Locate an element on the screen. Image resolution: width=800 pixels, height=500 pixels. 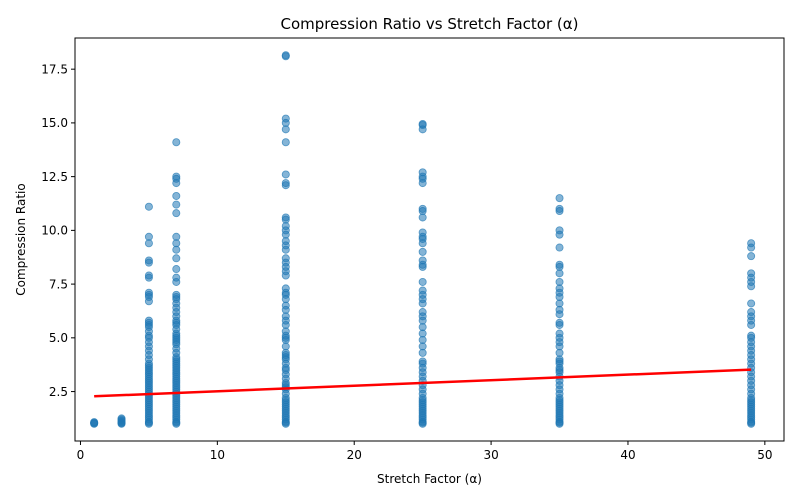
y-axis-ticks: 2.5 5.0 7.5 10.0 12.5 15.0 17.5 is located at coordinates (58, 230).